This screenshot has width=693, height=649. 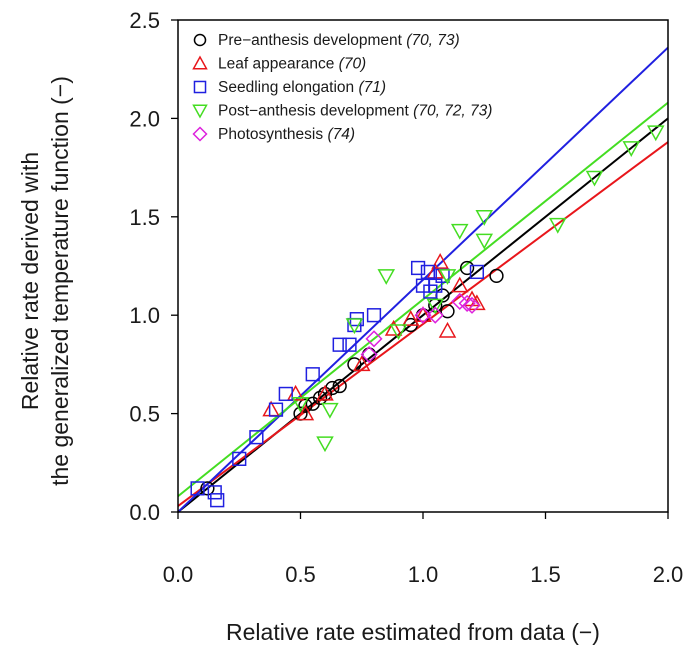 What do you see at coordinates (300, 574) in the screenshot?
I see `x-tick-label: 0.5` at bounding box center [300, 574].